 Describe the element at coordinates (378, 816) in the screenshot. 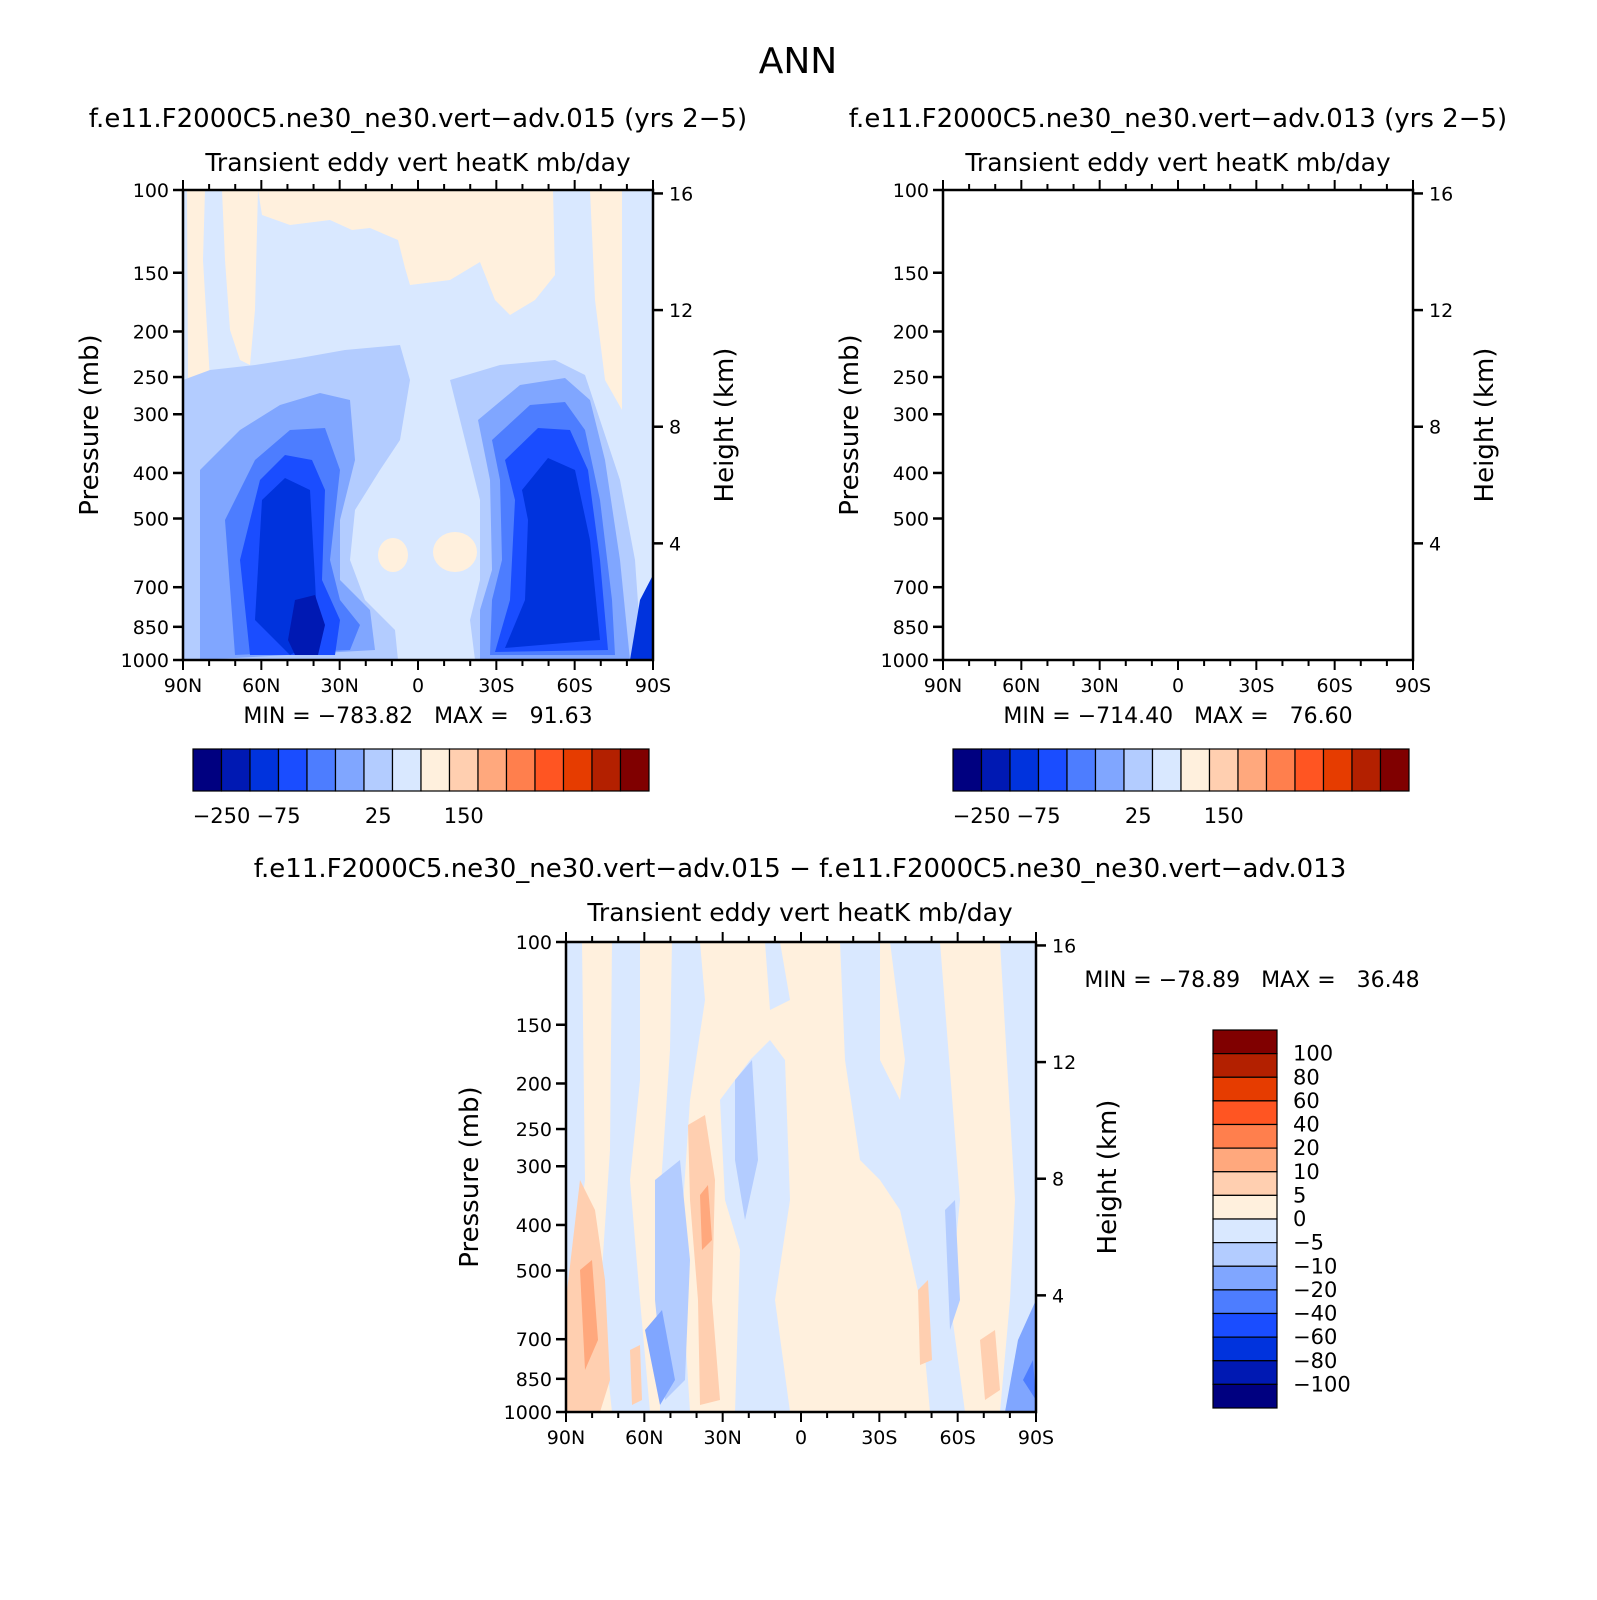

I see `colorbar-label: 25` at that location.